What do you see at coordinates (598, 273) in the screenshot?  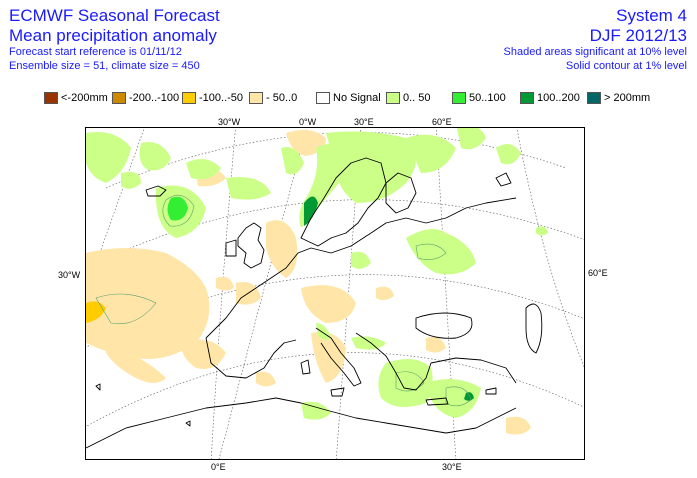 I see `right-lon-label: 60°E` at bounding box center [598, 273].